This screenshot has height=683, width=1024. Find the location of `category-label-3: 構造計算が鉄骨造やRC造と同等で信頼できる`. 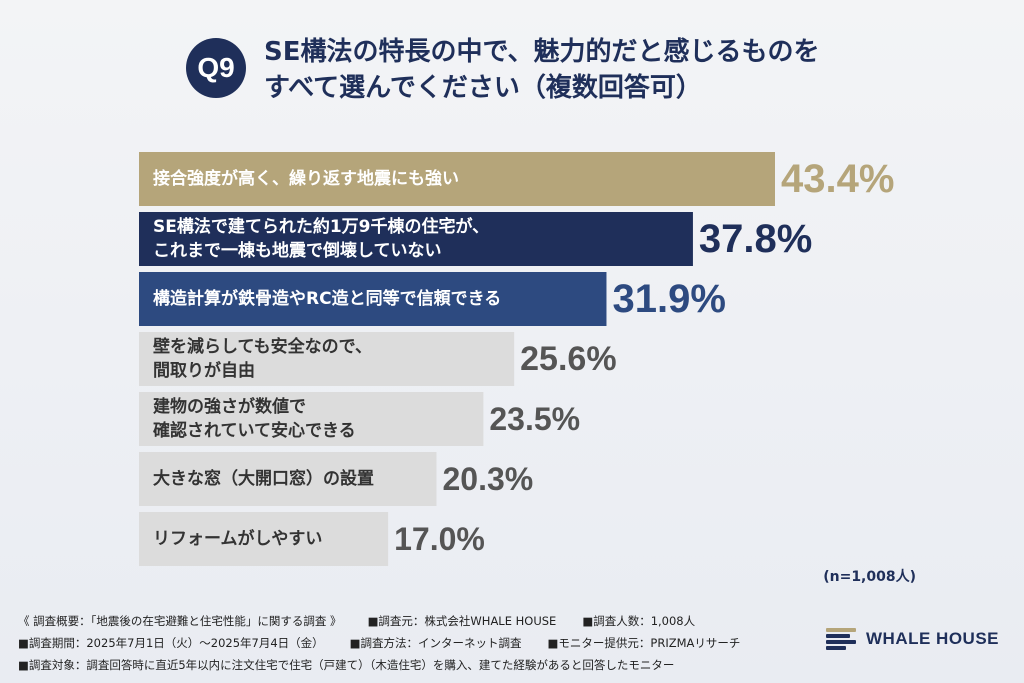

category-label-3: 構造計算が鉄骨造やRC造と同等で信頼できる is located at coordinates (327, 299).